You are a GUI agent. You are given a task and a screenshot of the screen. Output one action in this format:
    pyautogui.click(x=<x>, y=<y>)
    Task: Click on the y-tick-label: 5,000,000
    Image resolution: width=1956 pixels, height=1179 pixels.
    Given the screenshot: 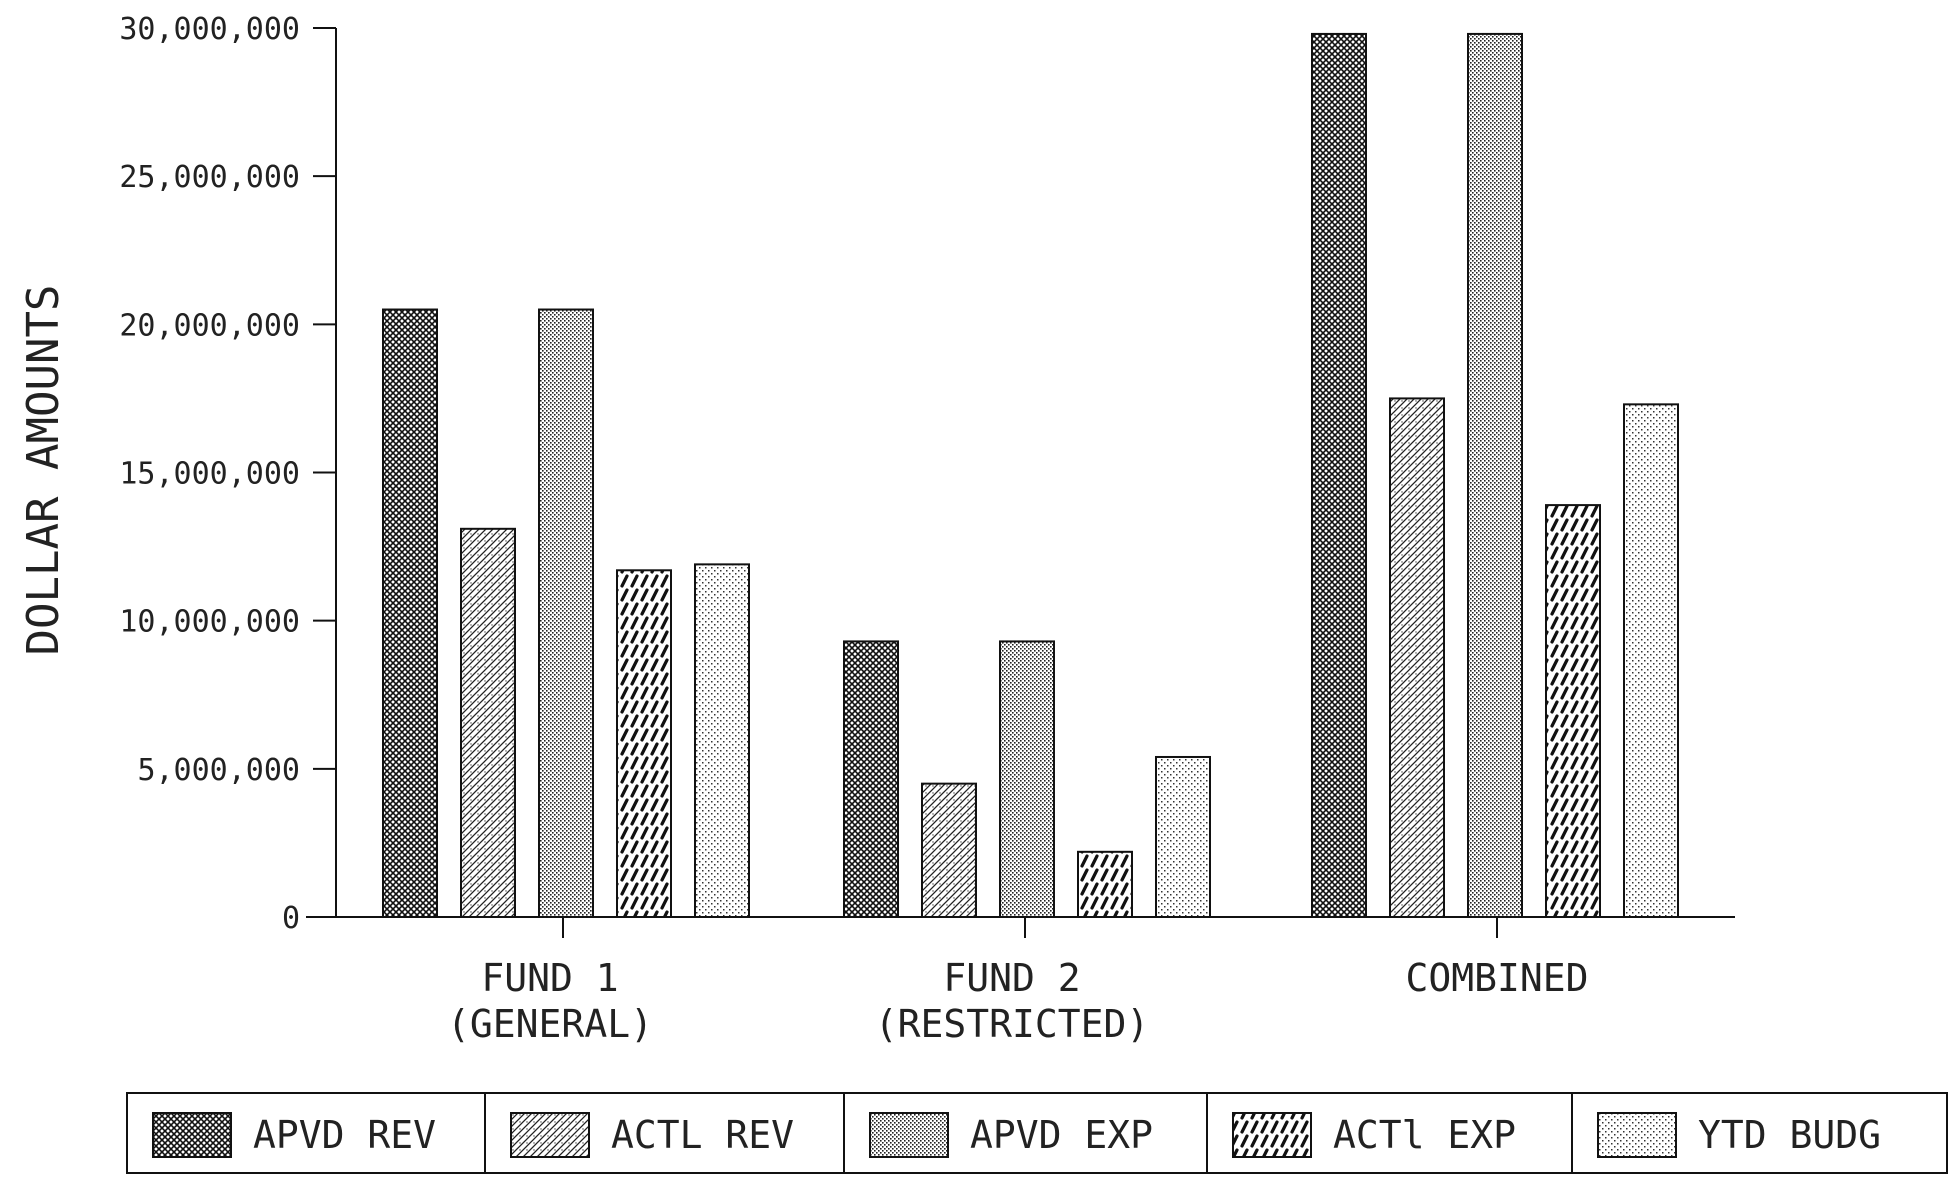 What is the action you would take?
    pyautogui.click(x=218, y=770)
    